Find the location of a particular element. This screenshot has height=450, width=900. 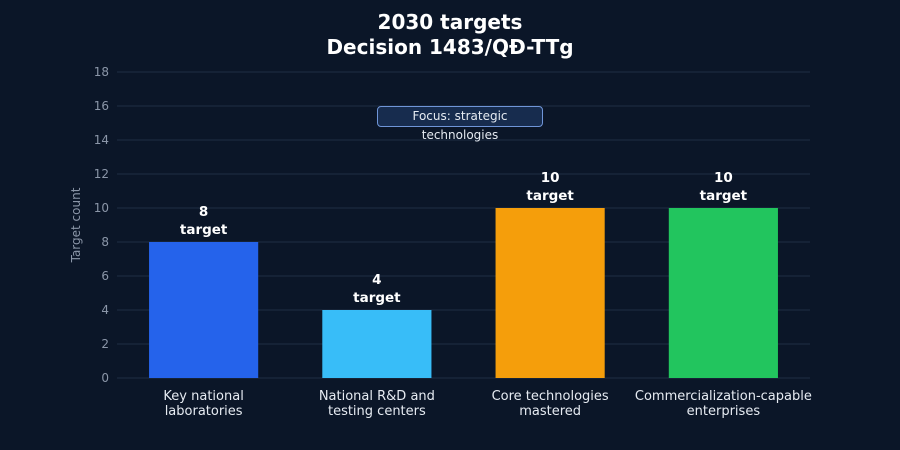

x-tick-label: Core technologies is located at coordinates (550, 396).